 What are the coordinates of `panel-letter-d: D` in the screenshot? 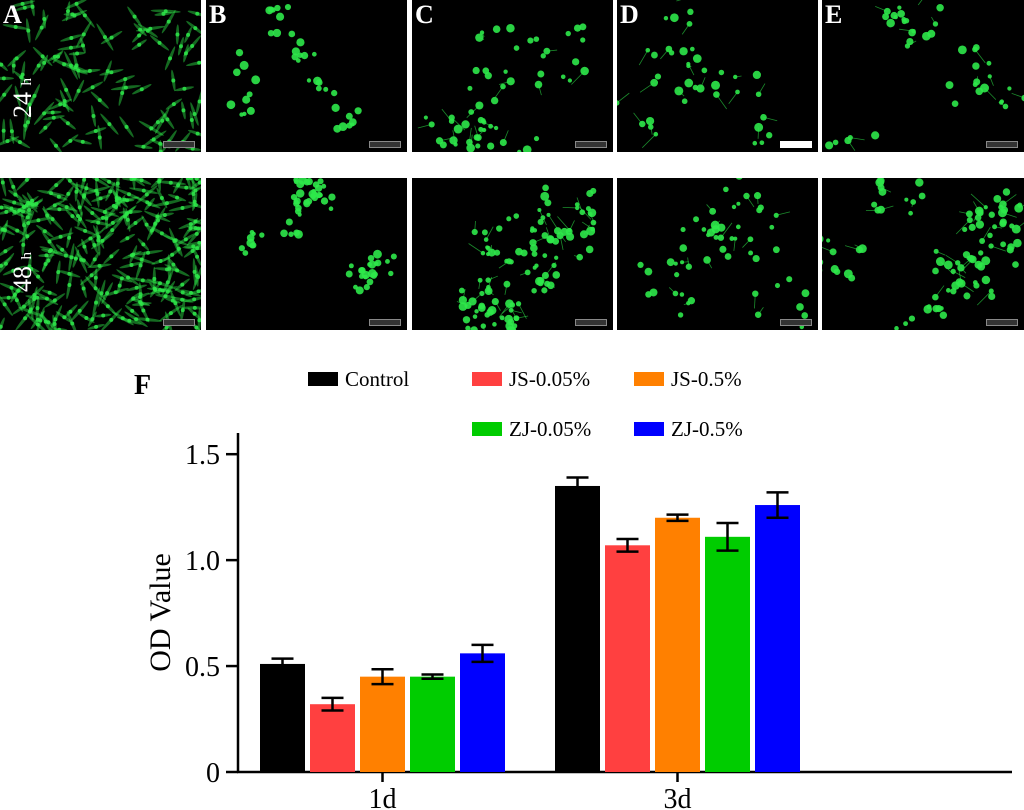 It's located at (629, 14).